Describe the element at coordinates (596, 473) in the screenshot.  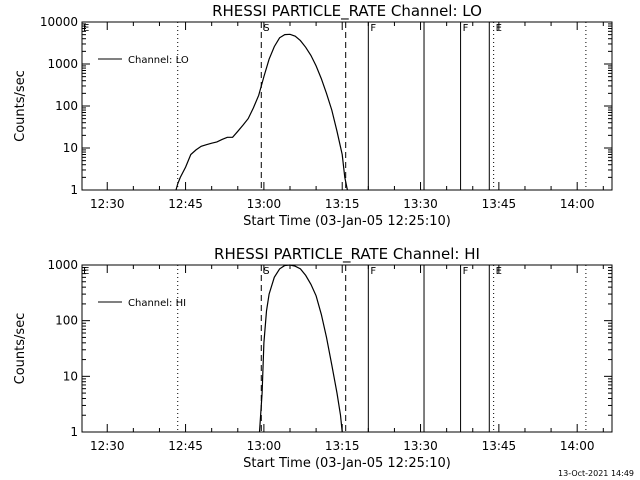
I see `timestamp: 13-Oct-2021 14:49` at that location.